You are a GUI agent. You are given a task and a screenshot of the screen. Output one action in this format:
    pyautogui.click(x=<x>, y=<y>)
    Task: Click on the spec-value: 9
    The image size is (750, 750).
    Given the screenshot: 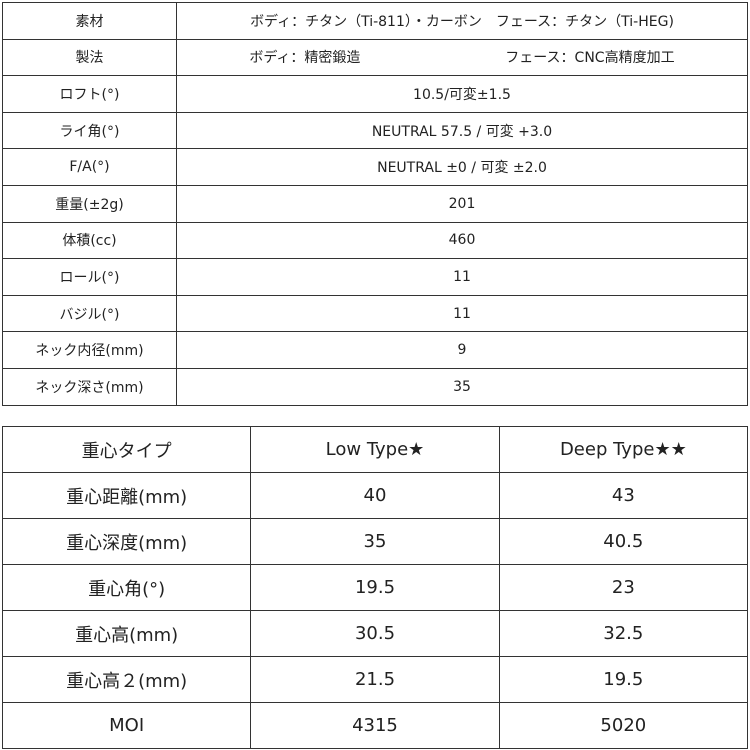 What is the action you would take?
    pyautogui.click(x=462, y=350)
    